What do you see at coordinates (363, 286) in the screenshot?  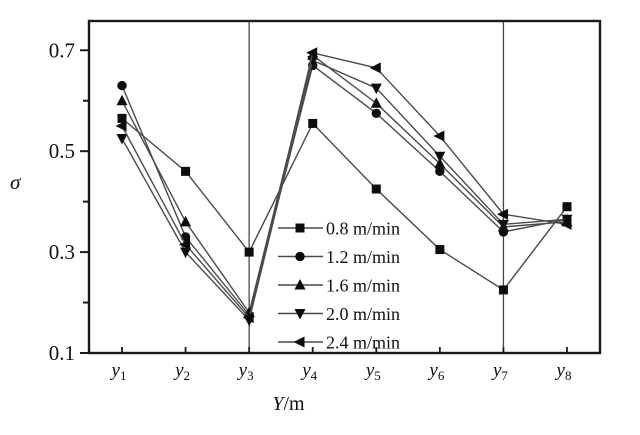 I see `legend-label: 1.6 m/min` at bounding box center [363, 286].